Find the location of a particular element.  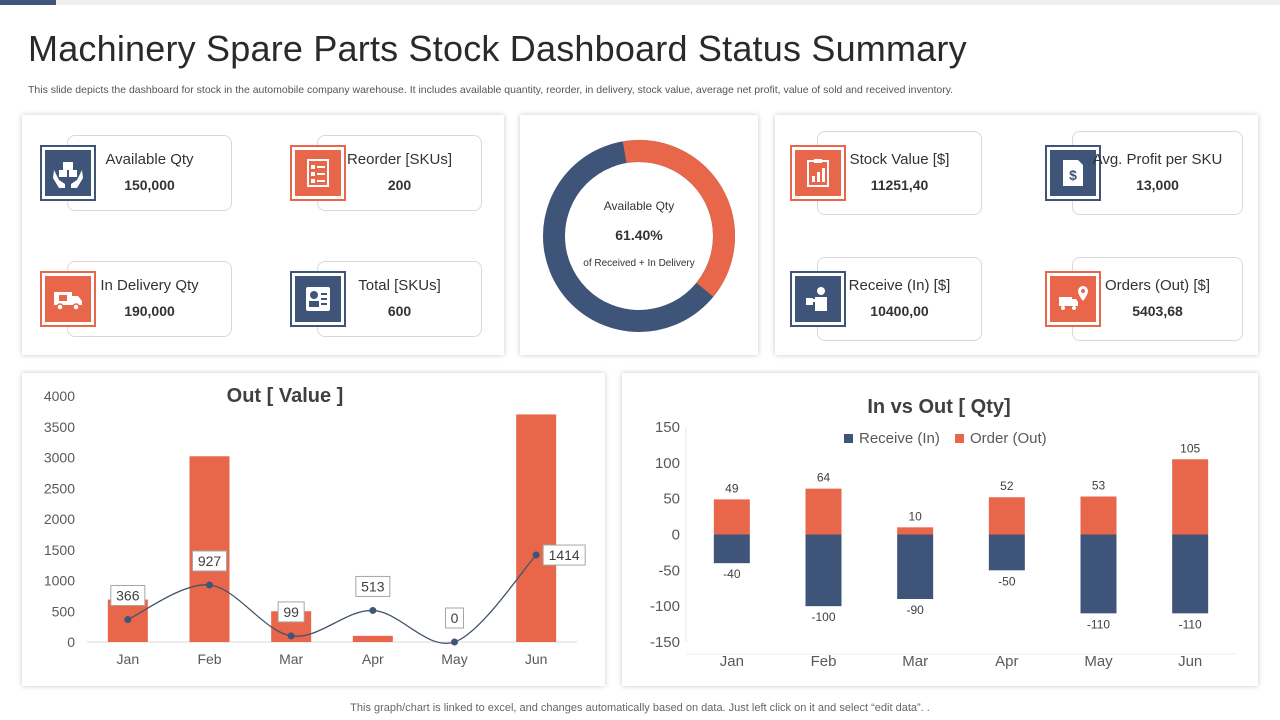

data-label: 366 is located at coordinates (128, 595).